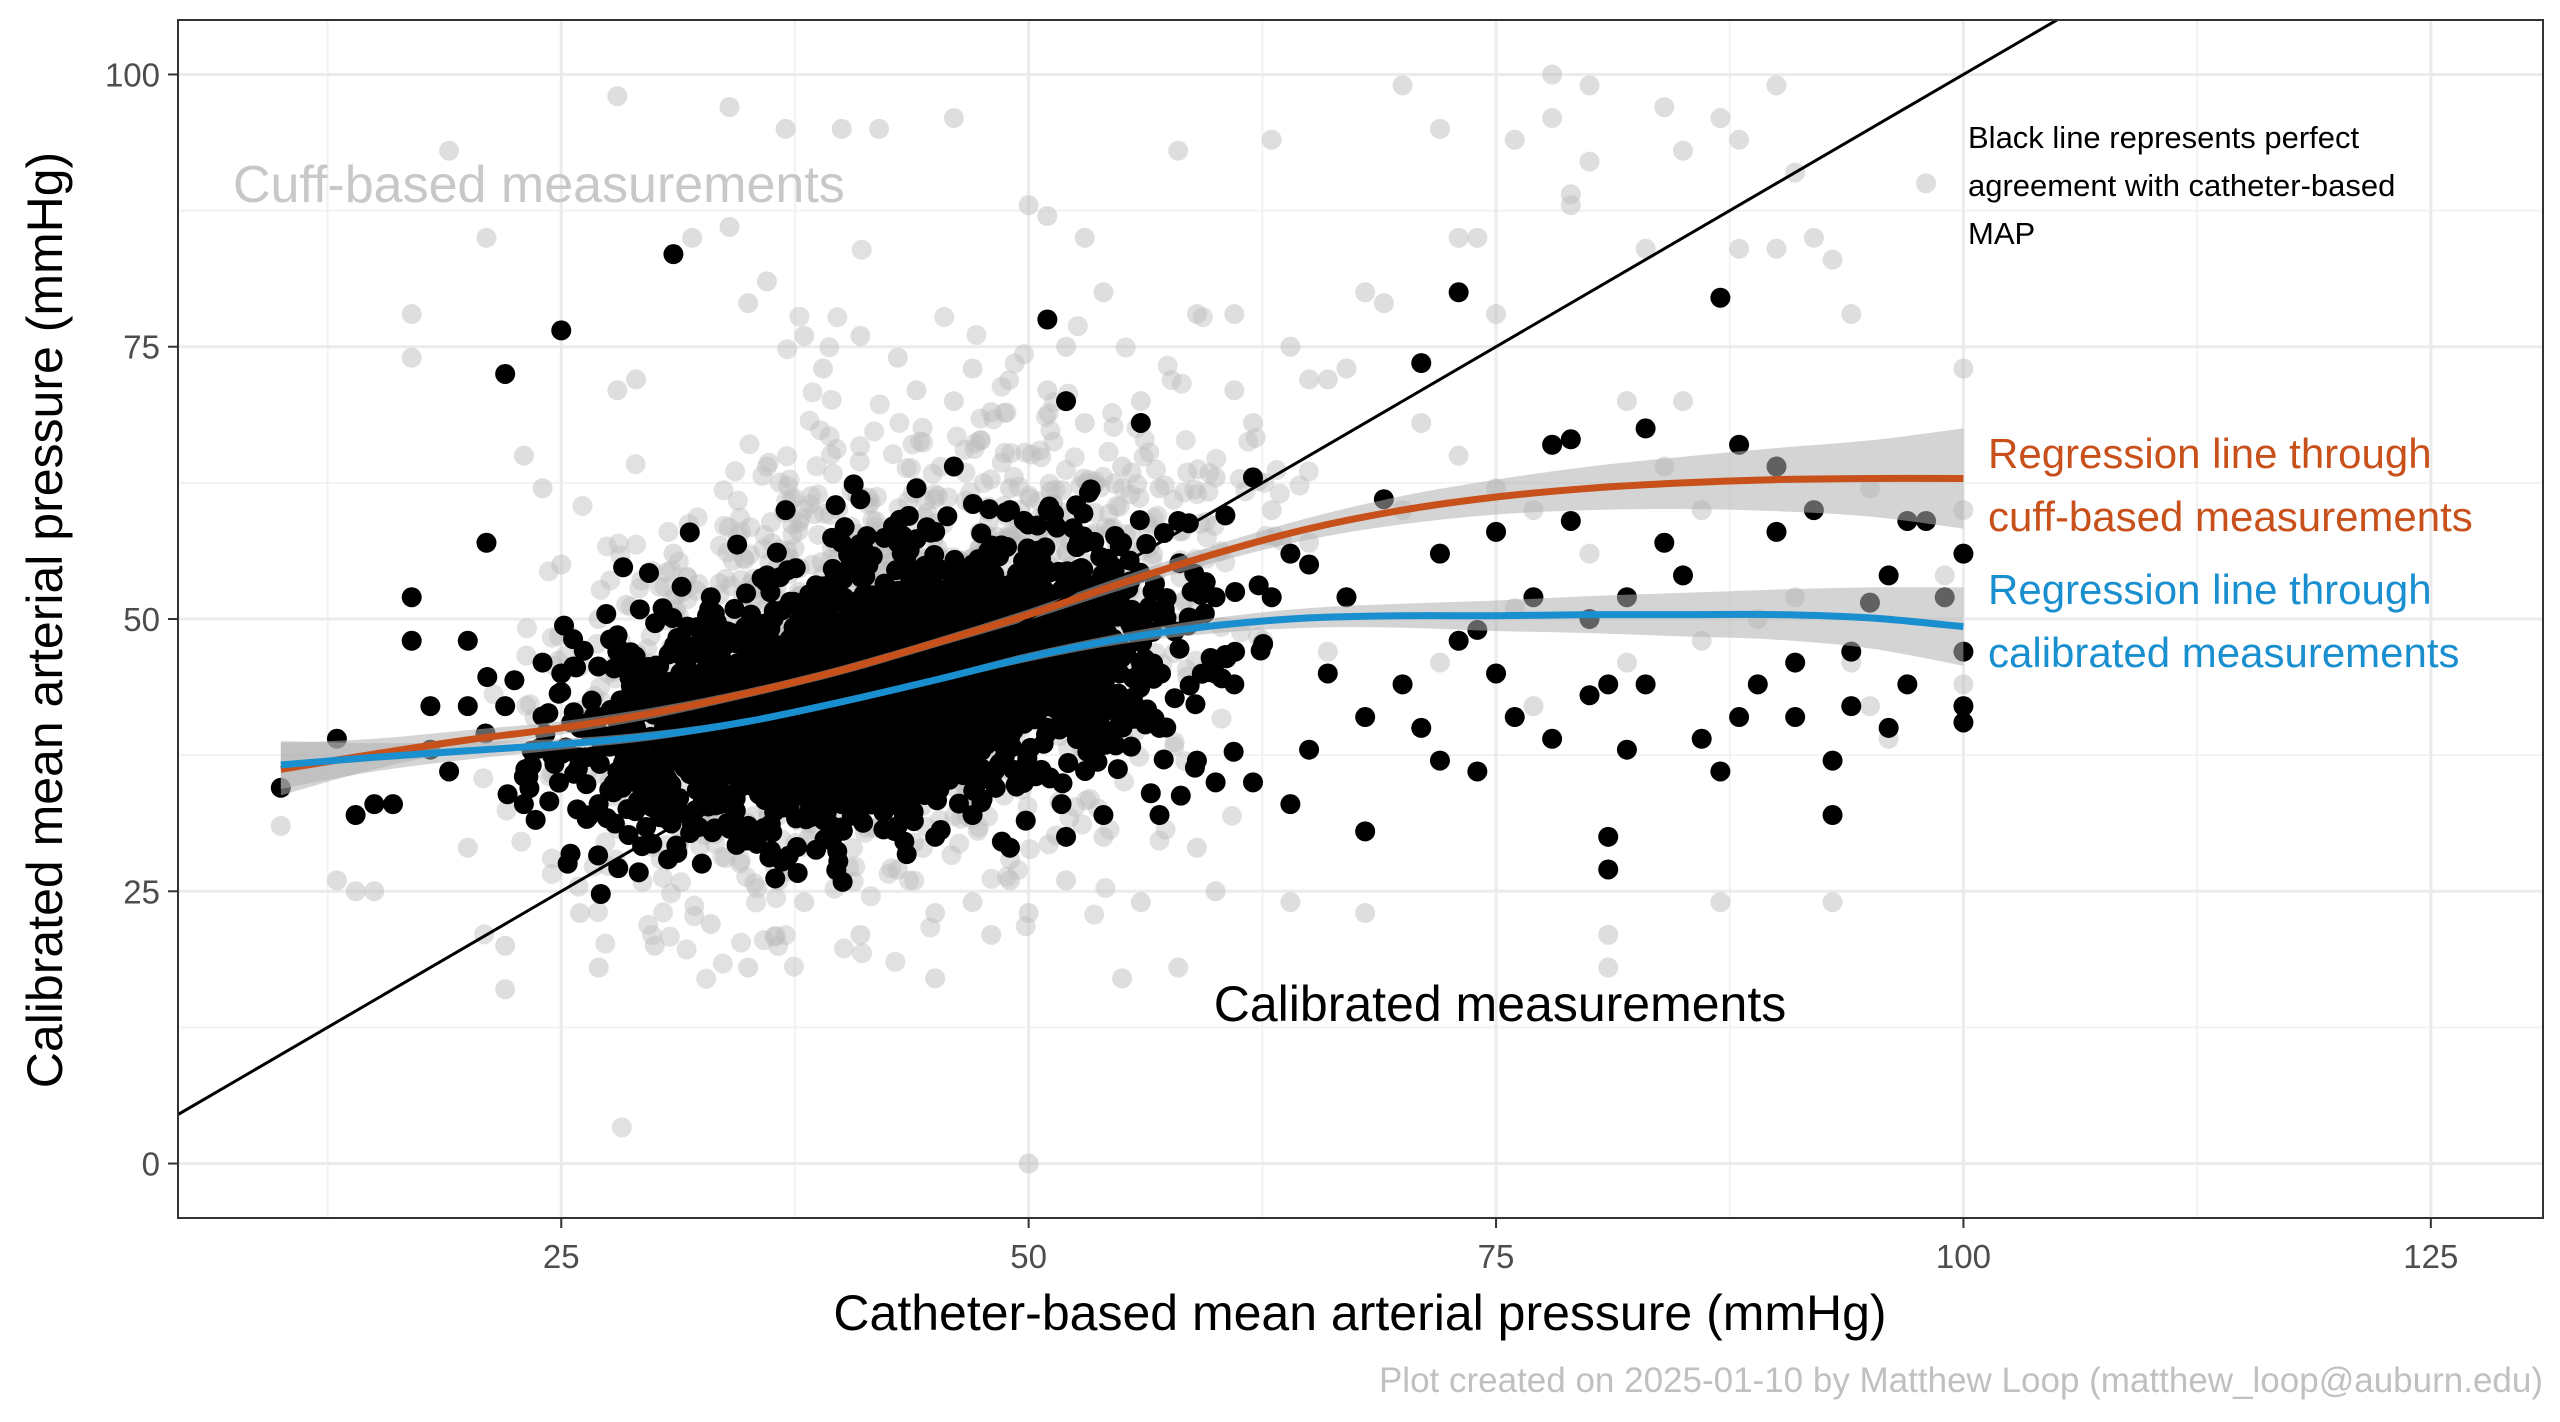 The width and height of the screenshot is (2560, 1422). What do you see at coordinates (1122, 689) in the screenshot?
I see `calibrated-regression-line` at bounding box center [1122, 689].